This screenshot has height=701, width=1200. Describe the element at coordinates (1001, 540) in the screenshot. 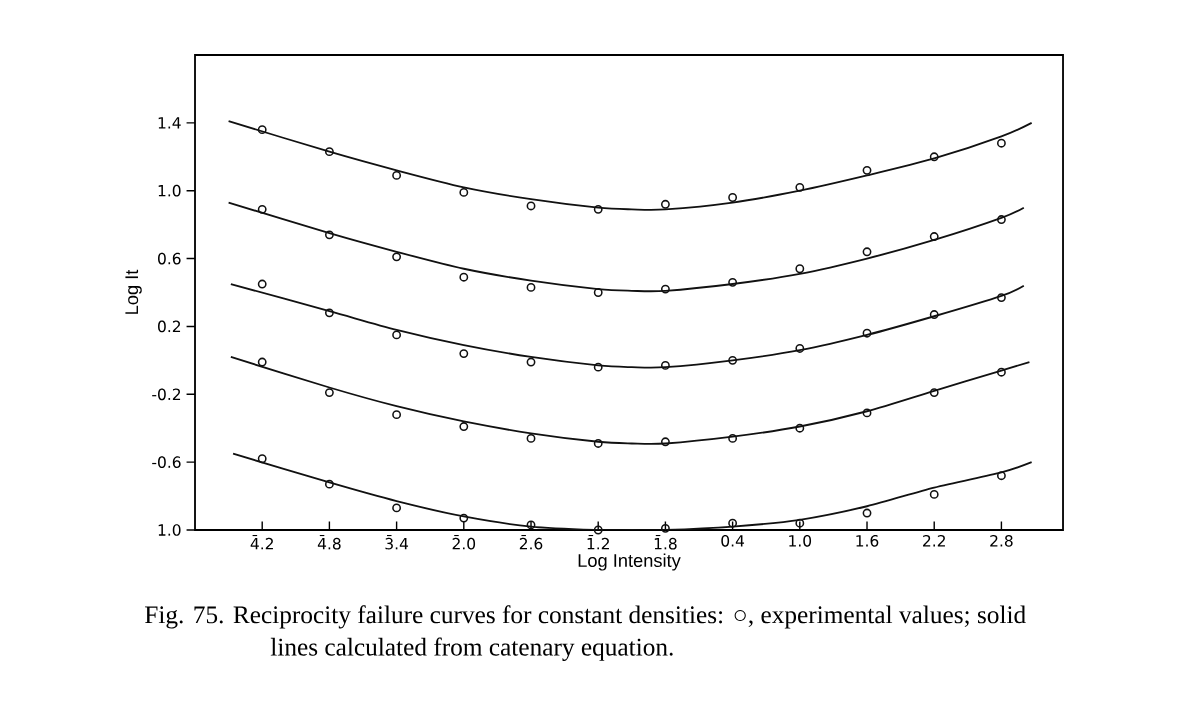

I see `x-tick-label: 2.8` at that location.